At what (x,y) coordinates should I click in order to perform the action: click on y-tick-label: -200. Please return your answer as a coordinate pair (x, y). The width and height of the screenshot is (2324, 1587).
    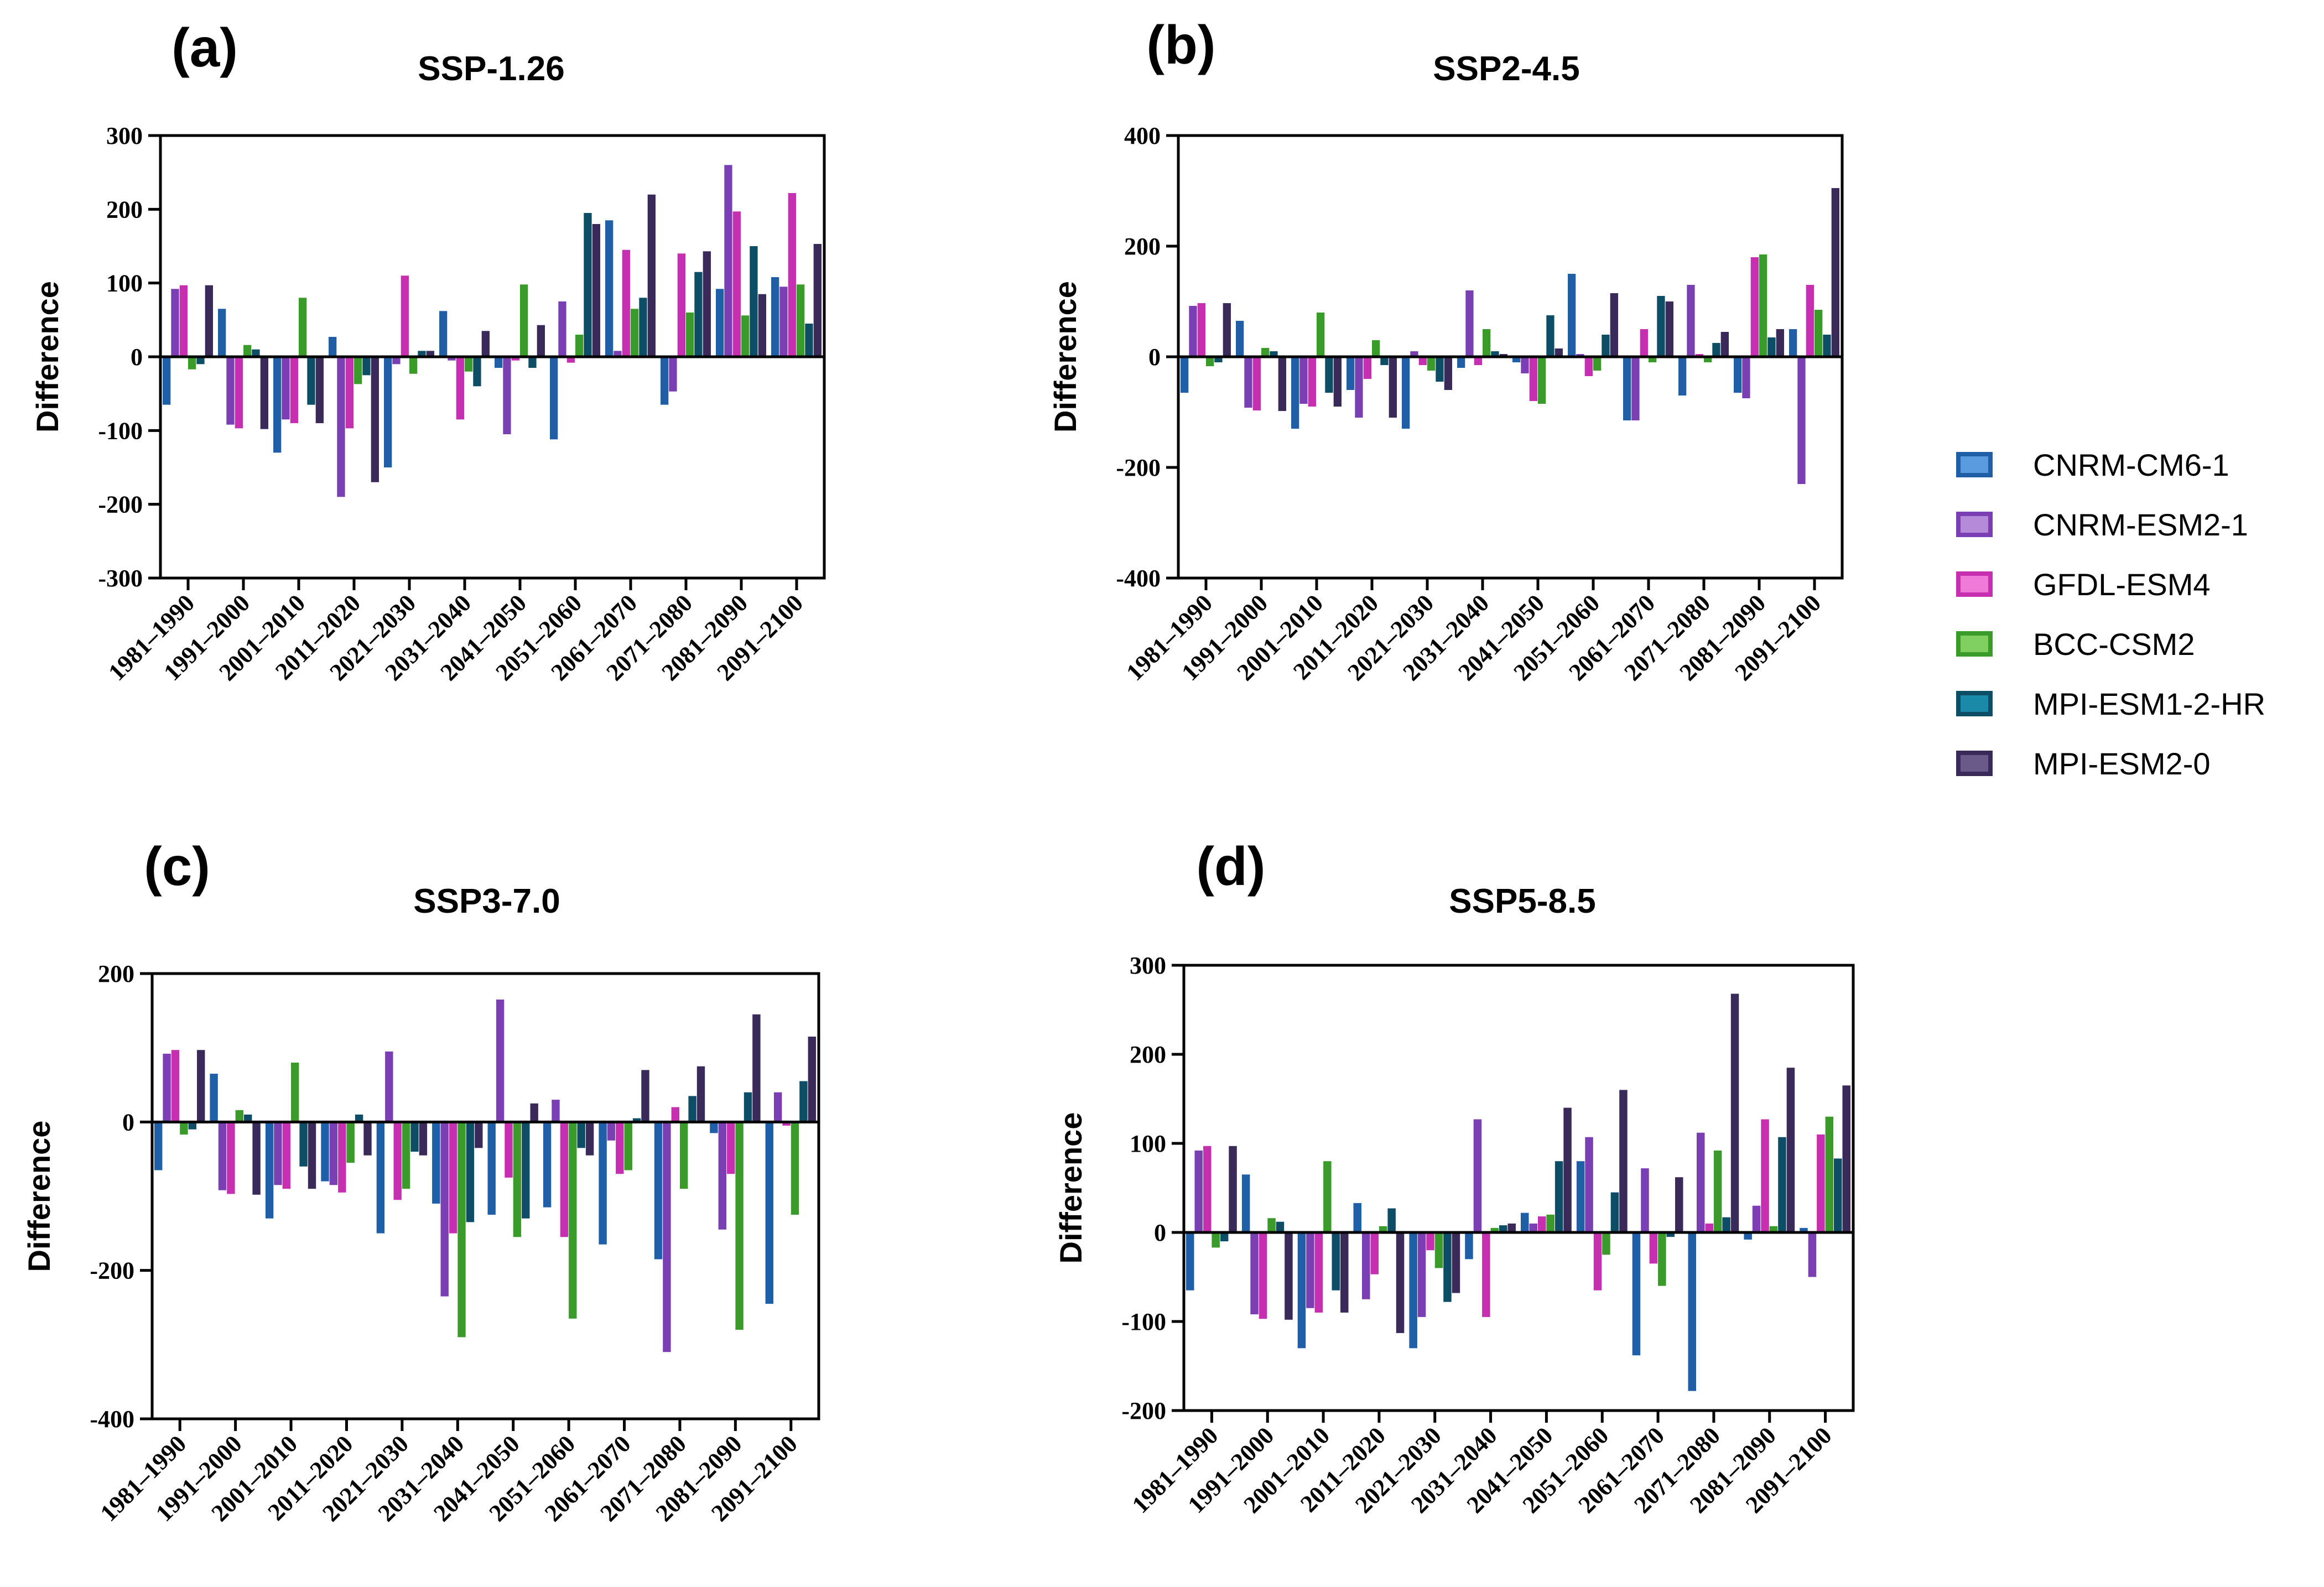
    Looking at the image, I should click on (112, 1270).